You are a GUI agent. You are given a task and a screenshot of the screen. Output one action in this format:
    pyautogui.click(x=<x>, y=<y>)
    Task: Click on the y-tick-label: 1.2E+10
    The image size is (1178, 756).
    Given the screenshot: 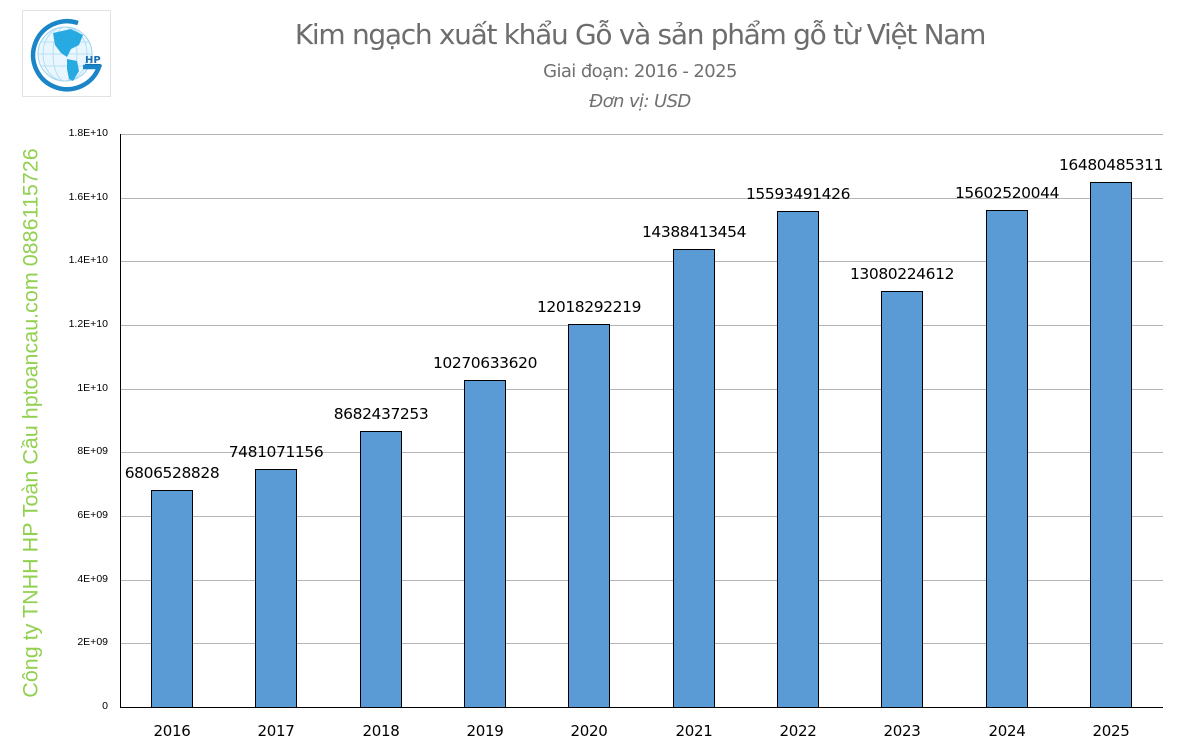 What is the action you would take?
    pyautogui.click(x=88, y=324)
    